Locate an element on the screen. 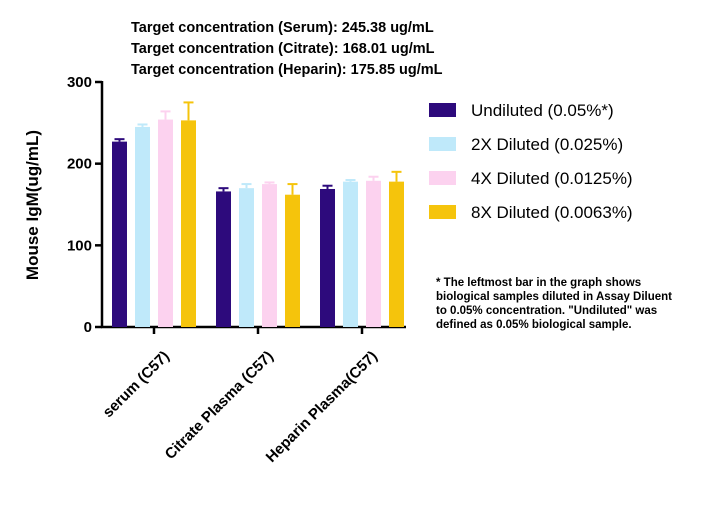  y-tick-label: 200 is located at coordinates (79, 164).